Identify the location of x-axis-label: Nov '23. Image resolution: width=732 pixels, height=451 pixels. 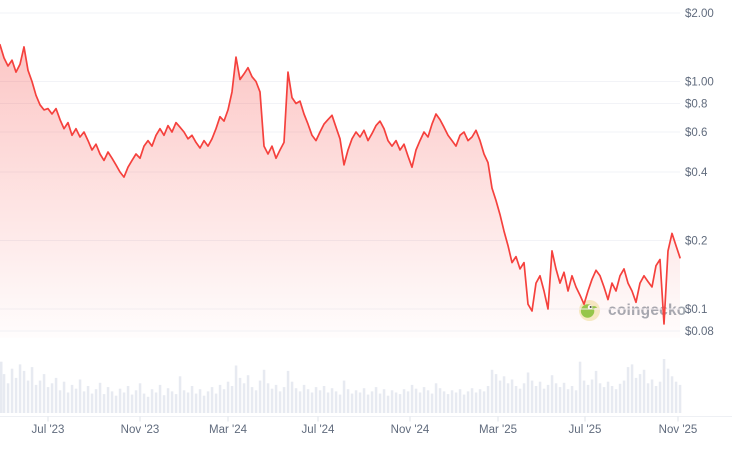
(140, 430).